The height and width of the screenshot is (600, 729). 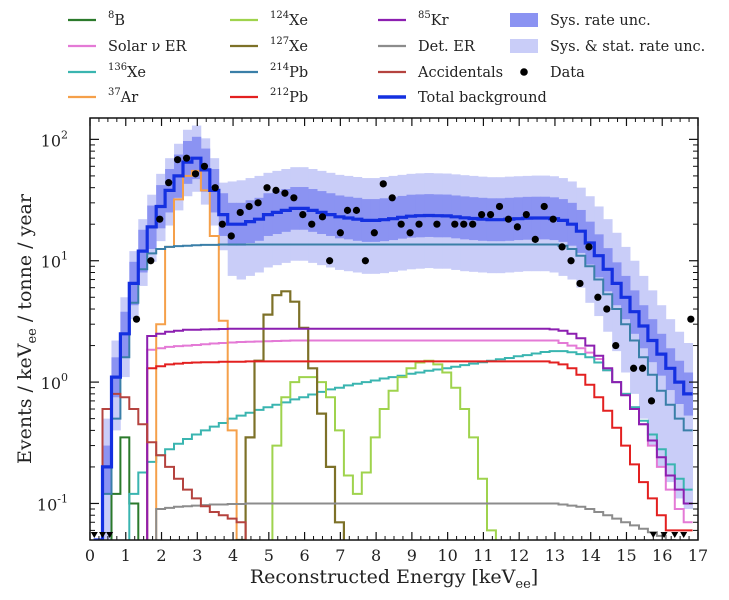 I want to click on legend-label-sup: 37, so click(x=114, y=92).